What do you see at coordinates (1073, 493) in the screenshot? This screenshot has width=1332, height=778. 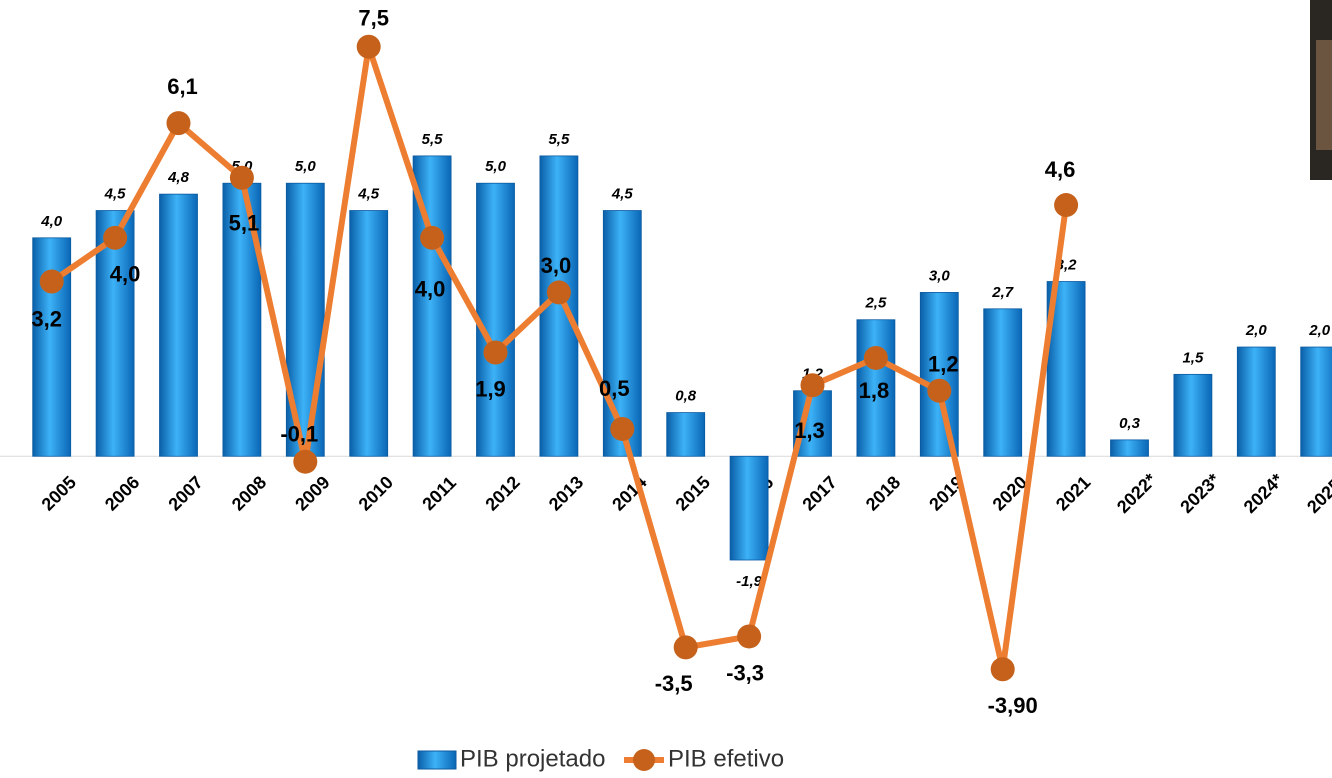 I see `x-tick-label: 2021` at bounding box center [1073, 493].